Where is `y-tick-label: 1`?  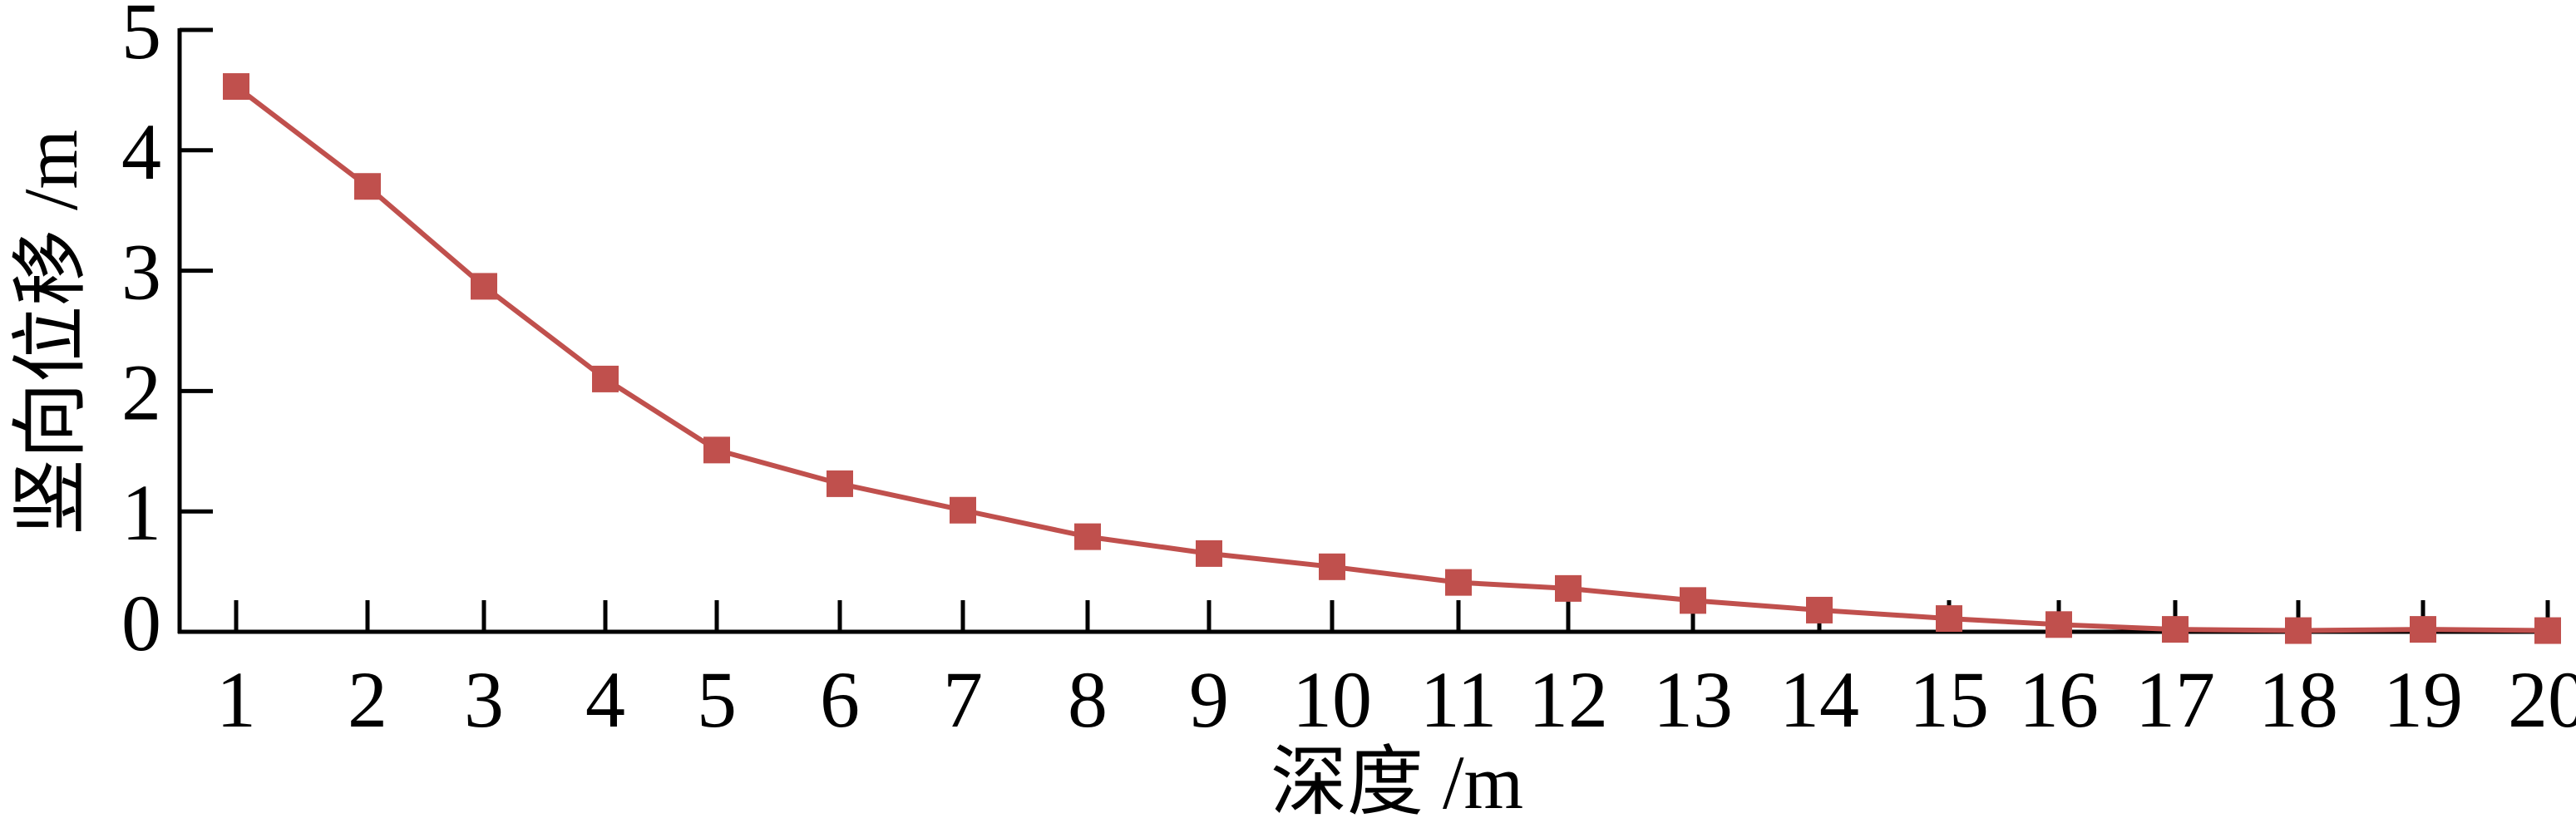 y-tick-label: 1 is located at coordinates (141, 512).